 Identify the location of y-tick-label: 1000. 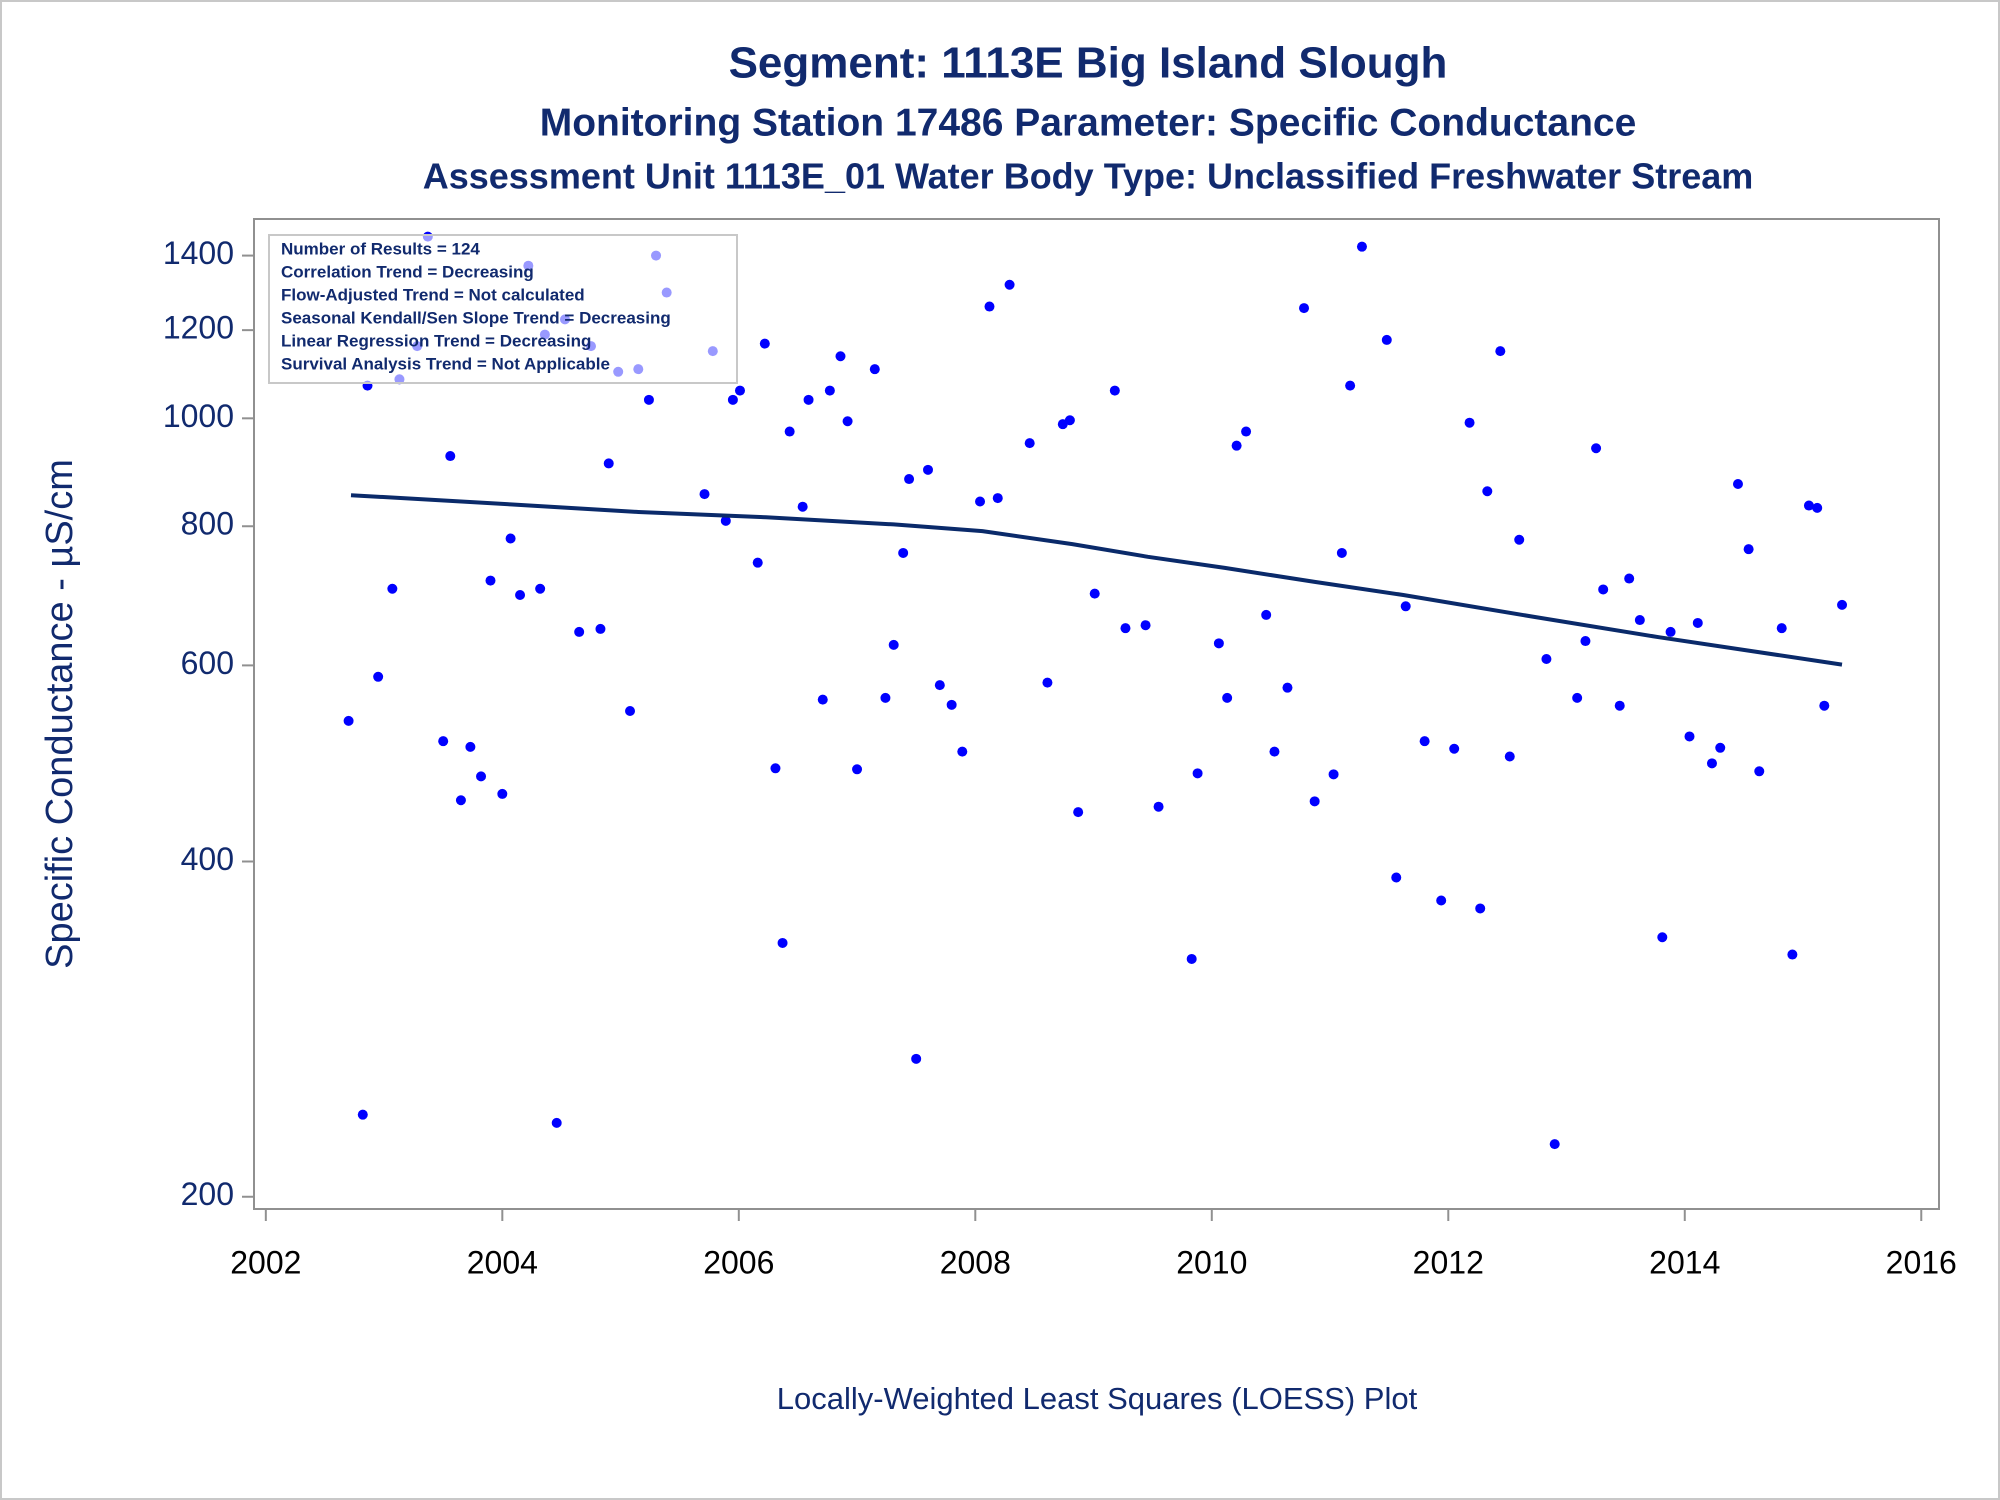
(198, 416).